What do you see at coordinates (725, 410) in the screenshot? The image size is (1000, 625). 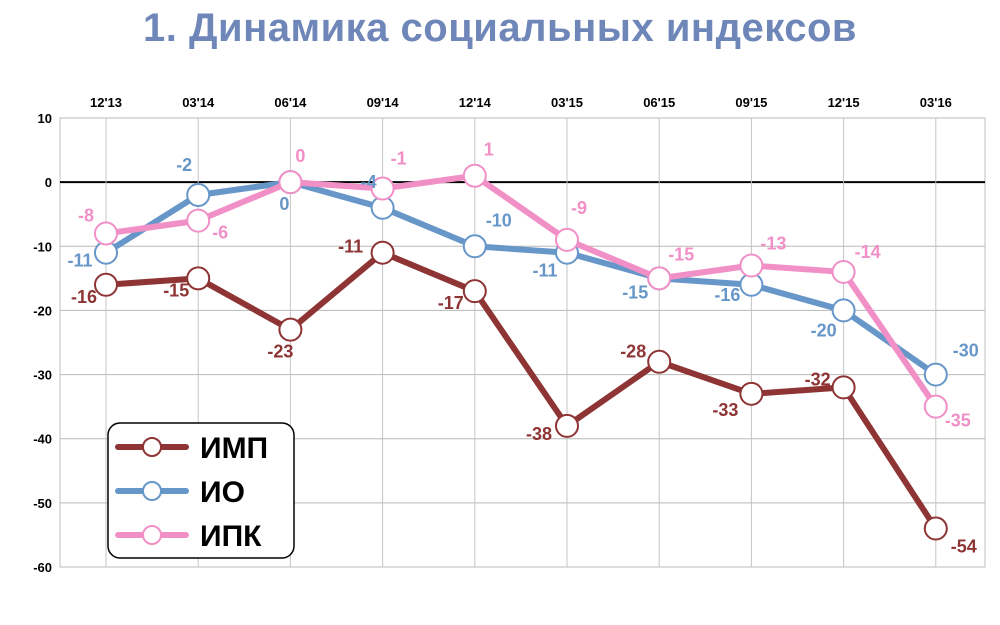 I see `data-label: -33` at bounding box center [725, 410].